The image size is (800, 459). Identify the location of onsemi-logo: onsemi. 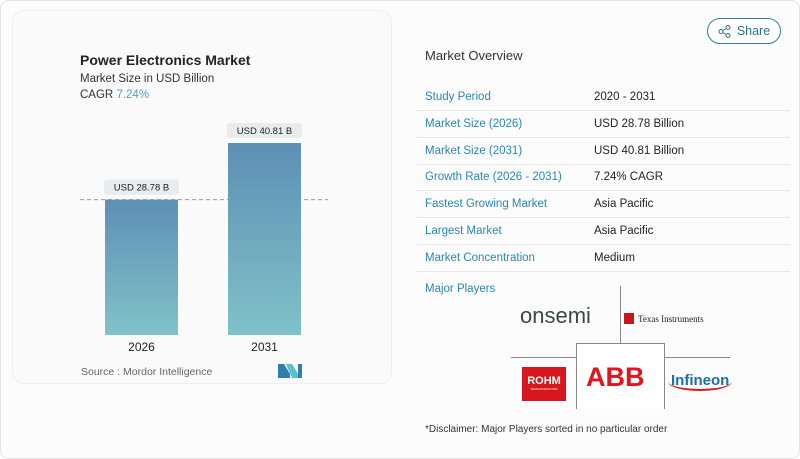
(555, 315).